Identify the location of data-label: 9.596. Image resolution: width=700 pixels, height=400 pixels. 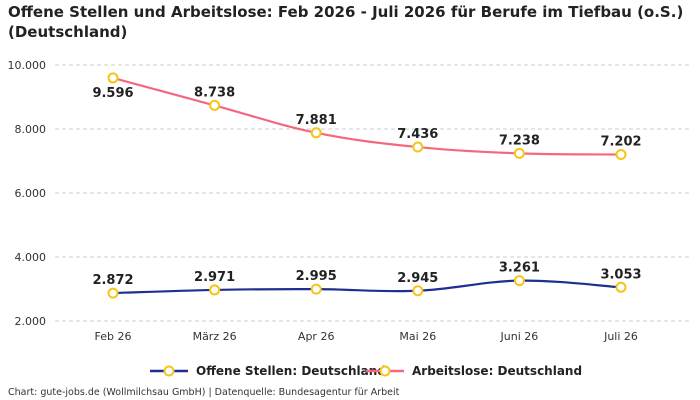
(112, 93).